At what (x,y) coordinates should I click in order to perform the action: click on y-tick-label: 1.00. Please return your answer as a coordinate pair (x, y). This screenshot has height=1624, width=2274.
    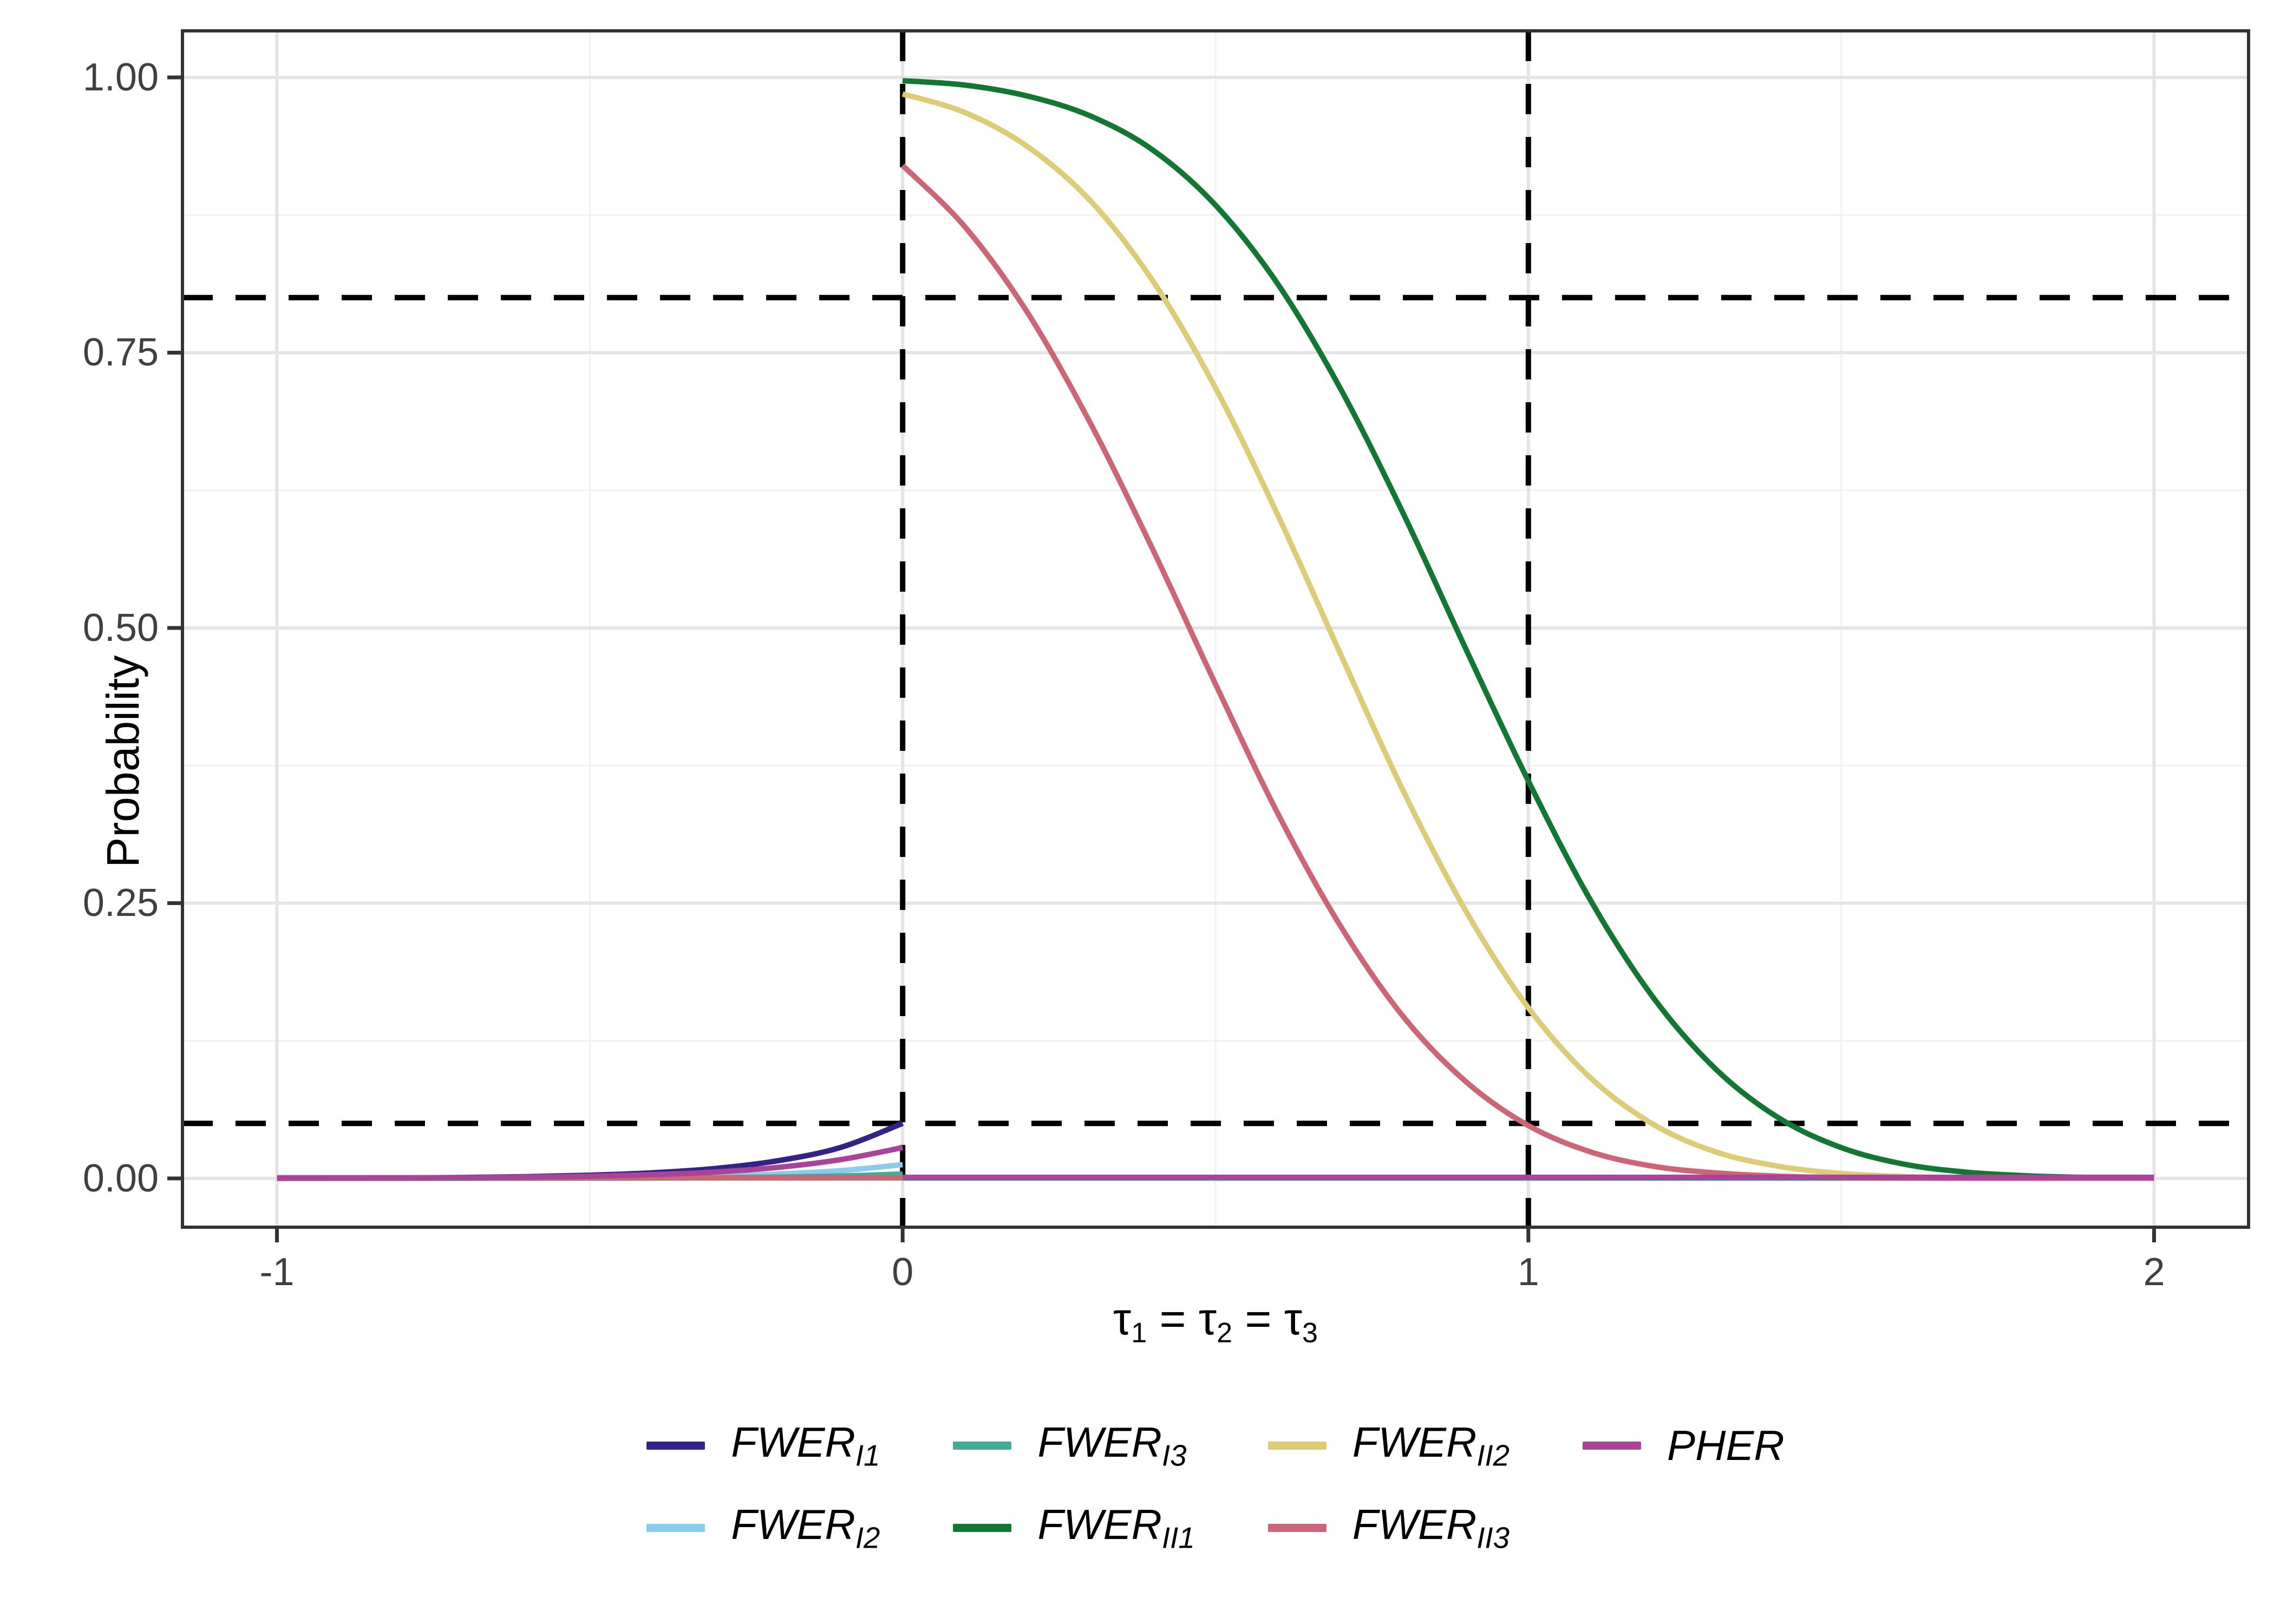
    Looking at the image, I should click on (121, 78).